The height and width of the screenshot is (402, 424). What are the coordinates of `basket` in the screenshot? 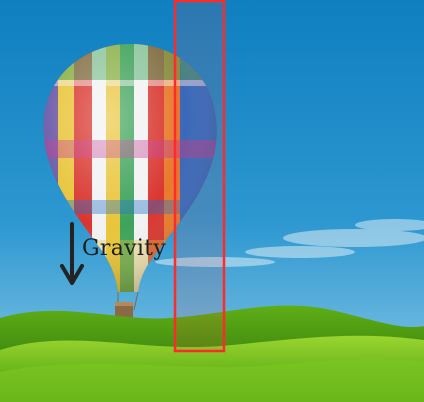 It's located at (124, 310).